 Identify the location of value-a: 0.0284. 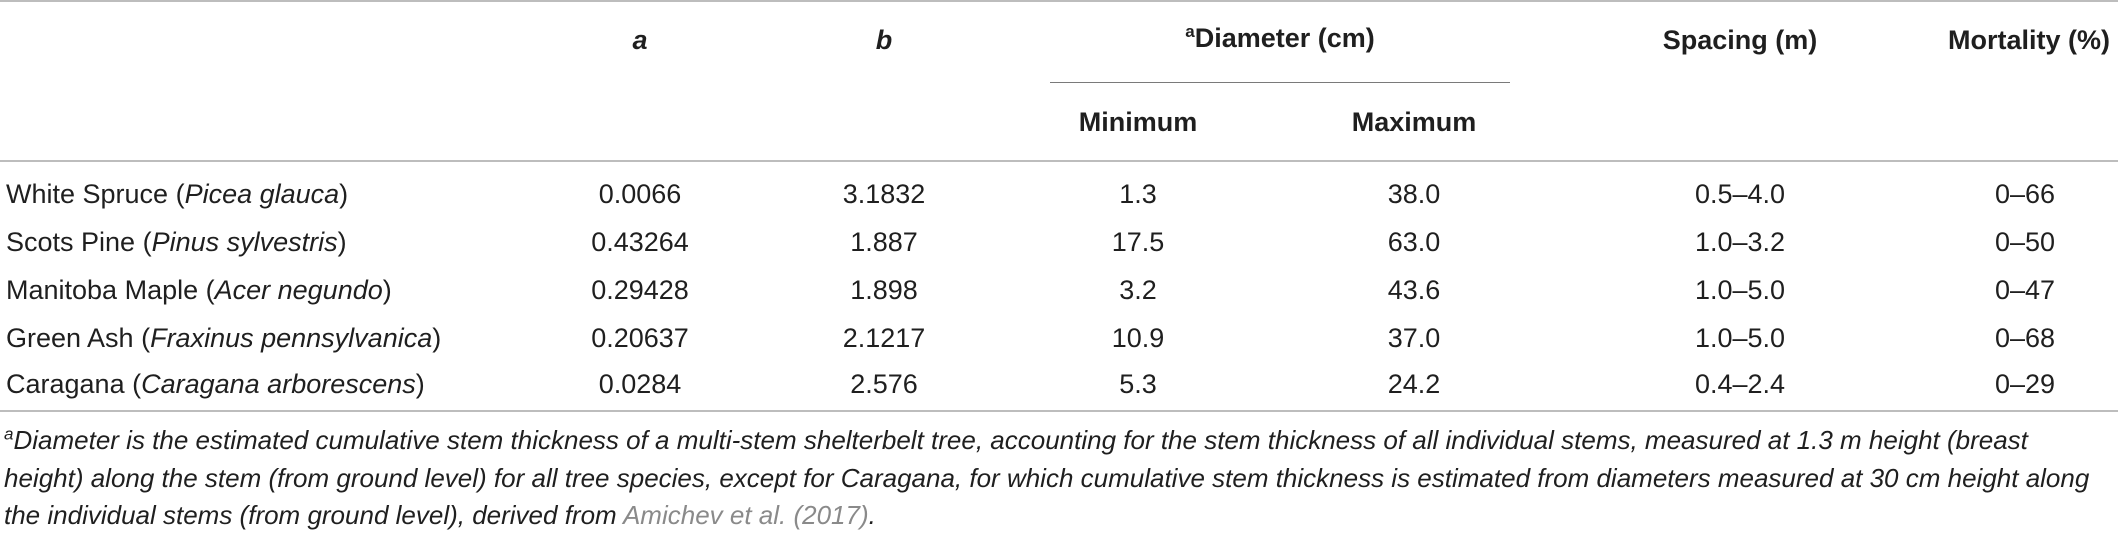
(640, 384).